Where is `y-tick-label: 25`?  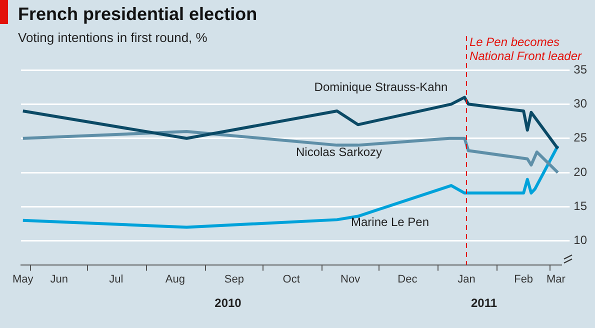
y-tick-label: 25 is located at coordinates (581, 137).